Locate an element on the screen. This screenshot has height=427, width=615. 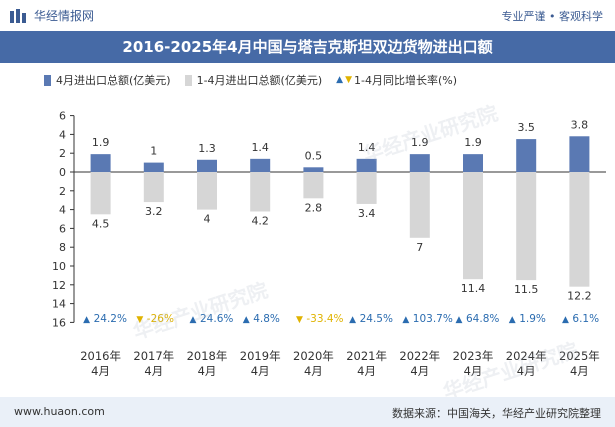
triangle-up-icon: ▲ is located at coordinates (340, 80).